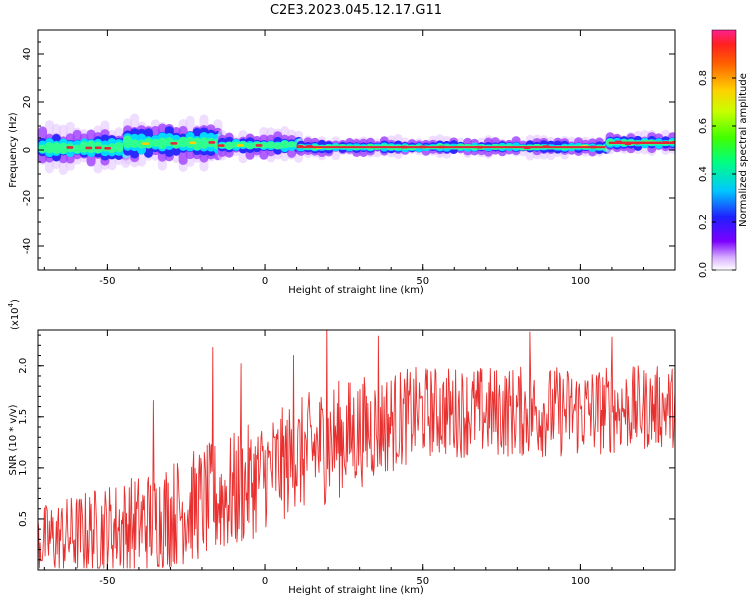 The image size is (750, 600). I want to click on colorbar-ticks: 0.0 0.2 0.4 0.6 0.8, so click(717, 174).